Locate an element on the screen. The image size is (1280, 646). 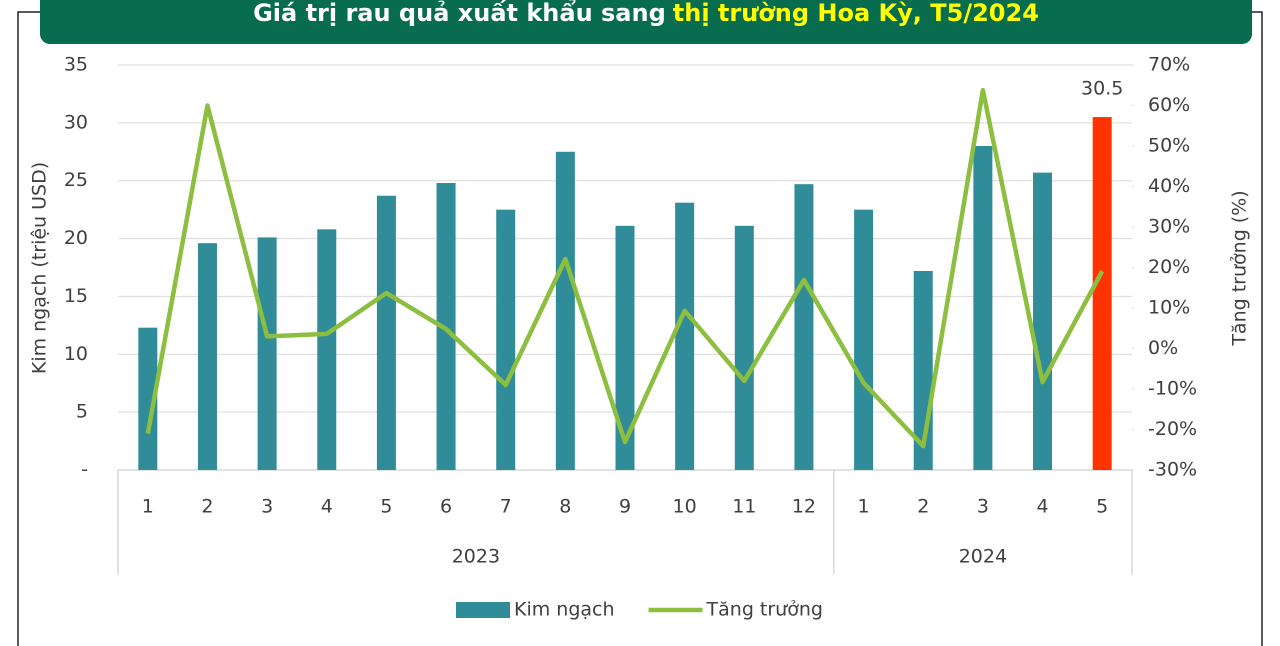
title-banner is located at coordinates (646, 22).